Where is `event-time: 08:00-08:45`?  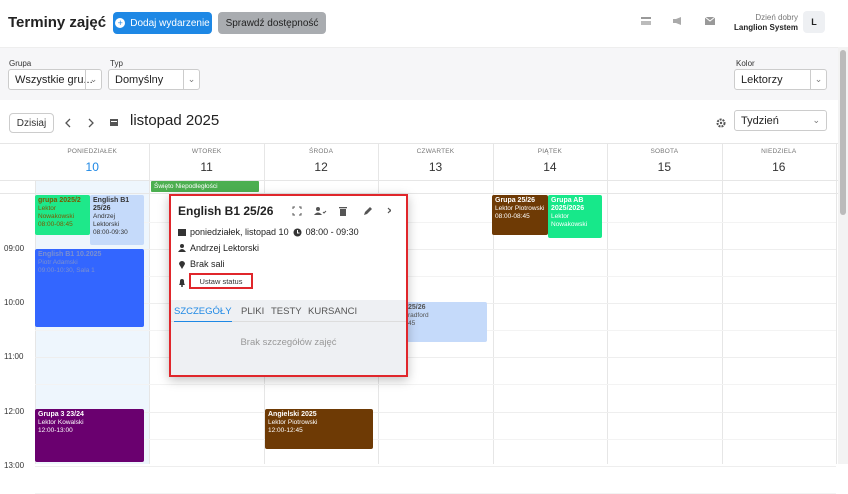
event-time: 08:00-08:45 is located at coordinates (512, 216).